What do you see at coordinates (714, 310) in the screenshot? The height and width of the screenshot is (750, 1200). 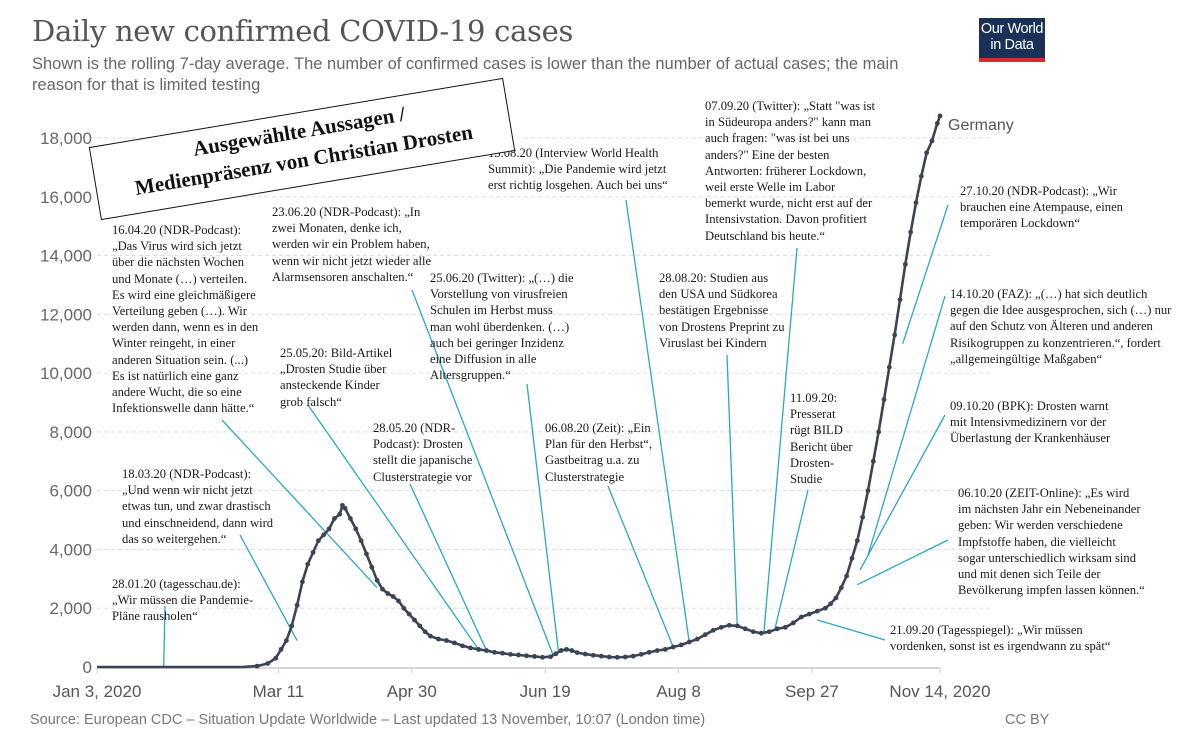 I see `annotation-line: bestätigen Ergebnisse` at bounding box center [714, 310].